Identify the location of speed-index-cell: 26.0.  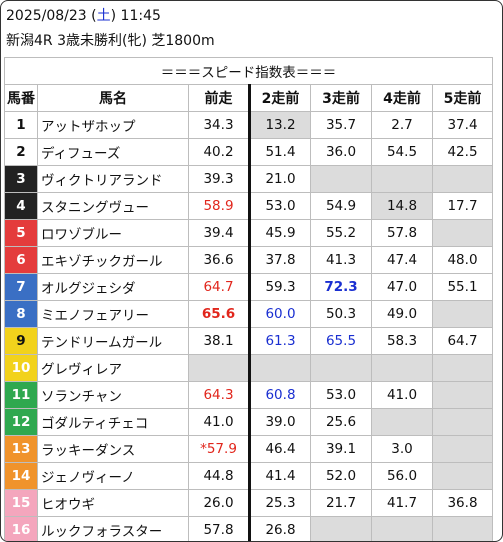
(219, 503).